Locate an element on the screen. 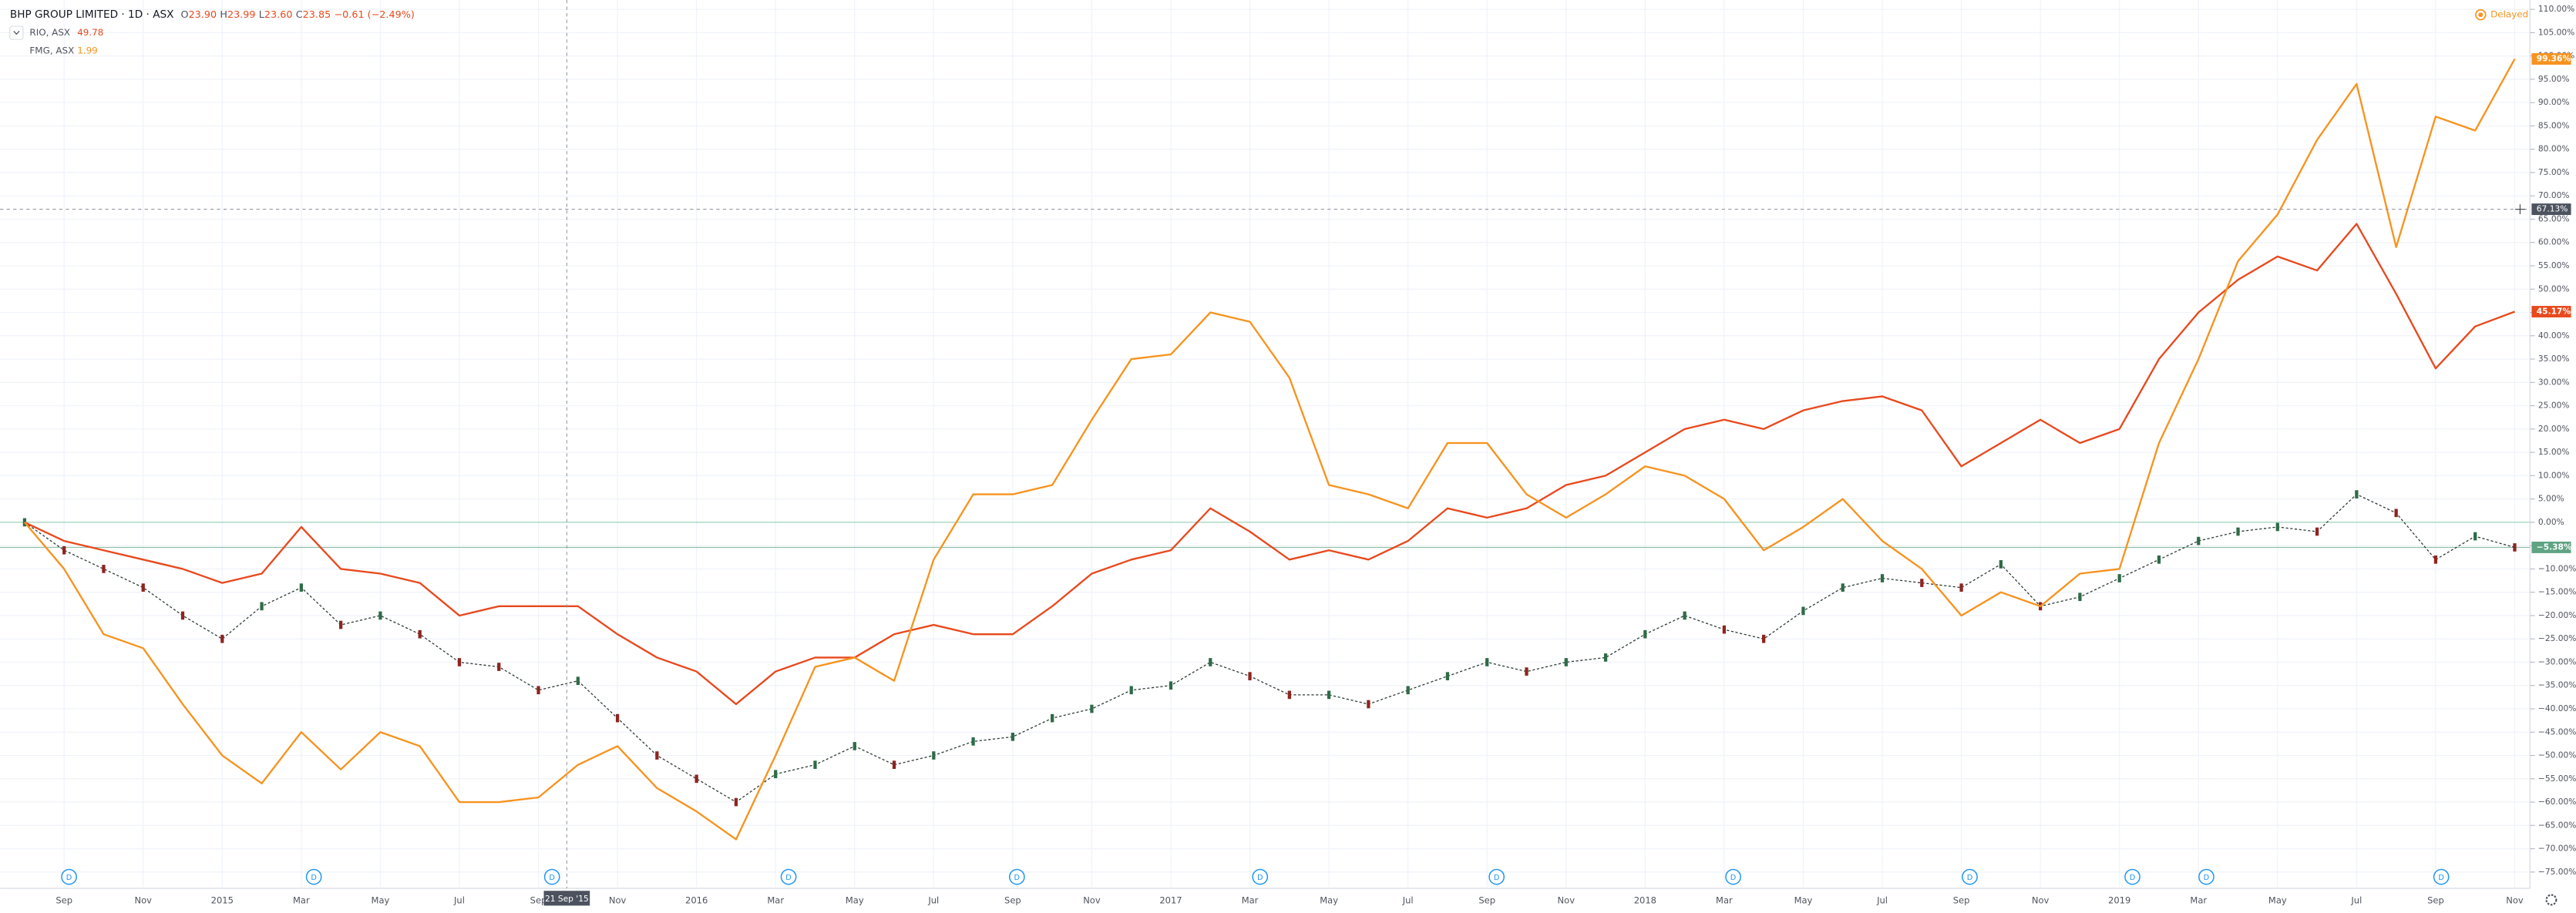  crosshair-y-box is located at coordinates (2551, 209).